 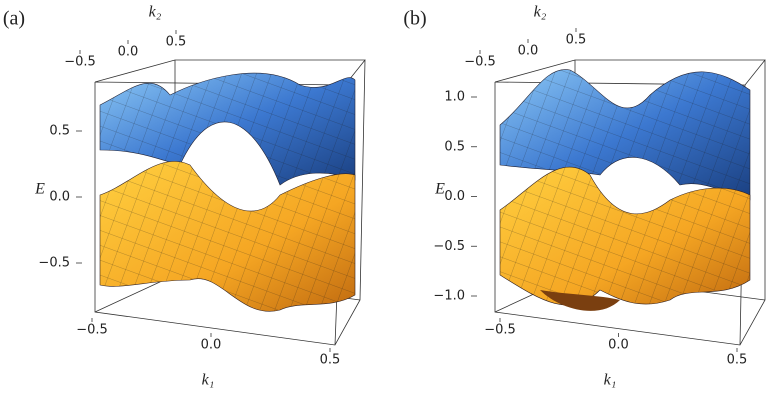 What do you see at coordinates (580, 300) in the screenshot?
I see `lower-band-bottom` at bounding box center [580, 300].